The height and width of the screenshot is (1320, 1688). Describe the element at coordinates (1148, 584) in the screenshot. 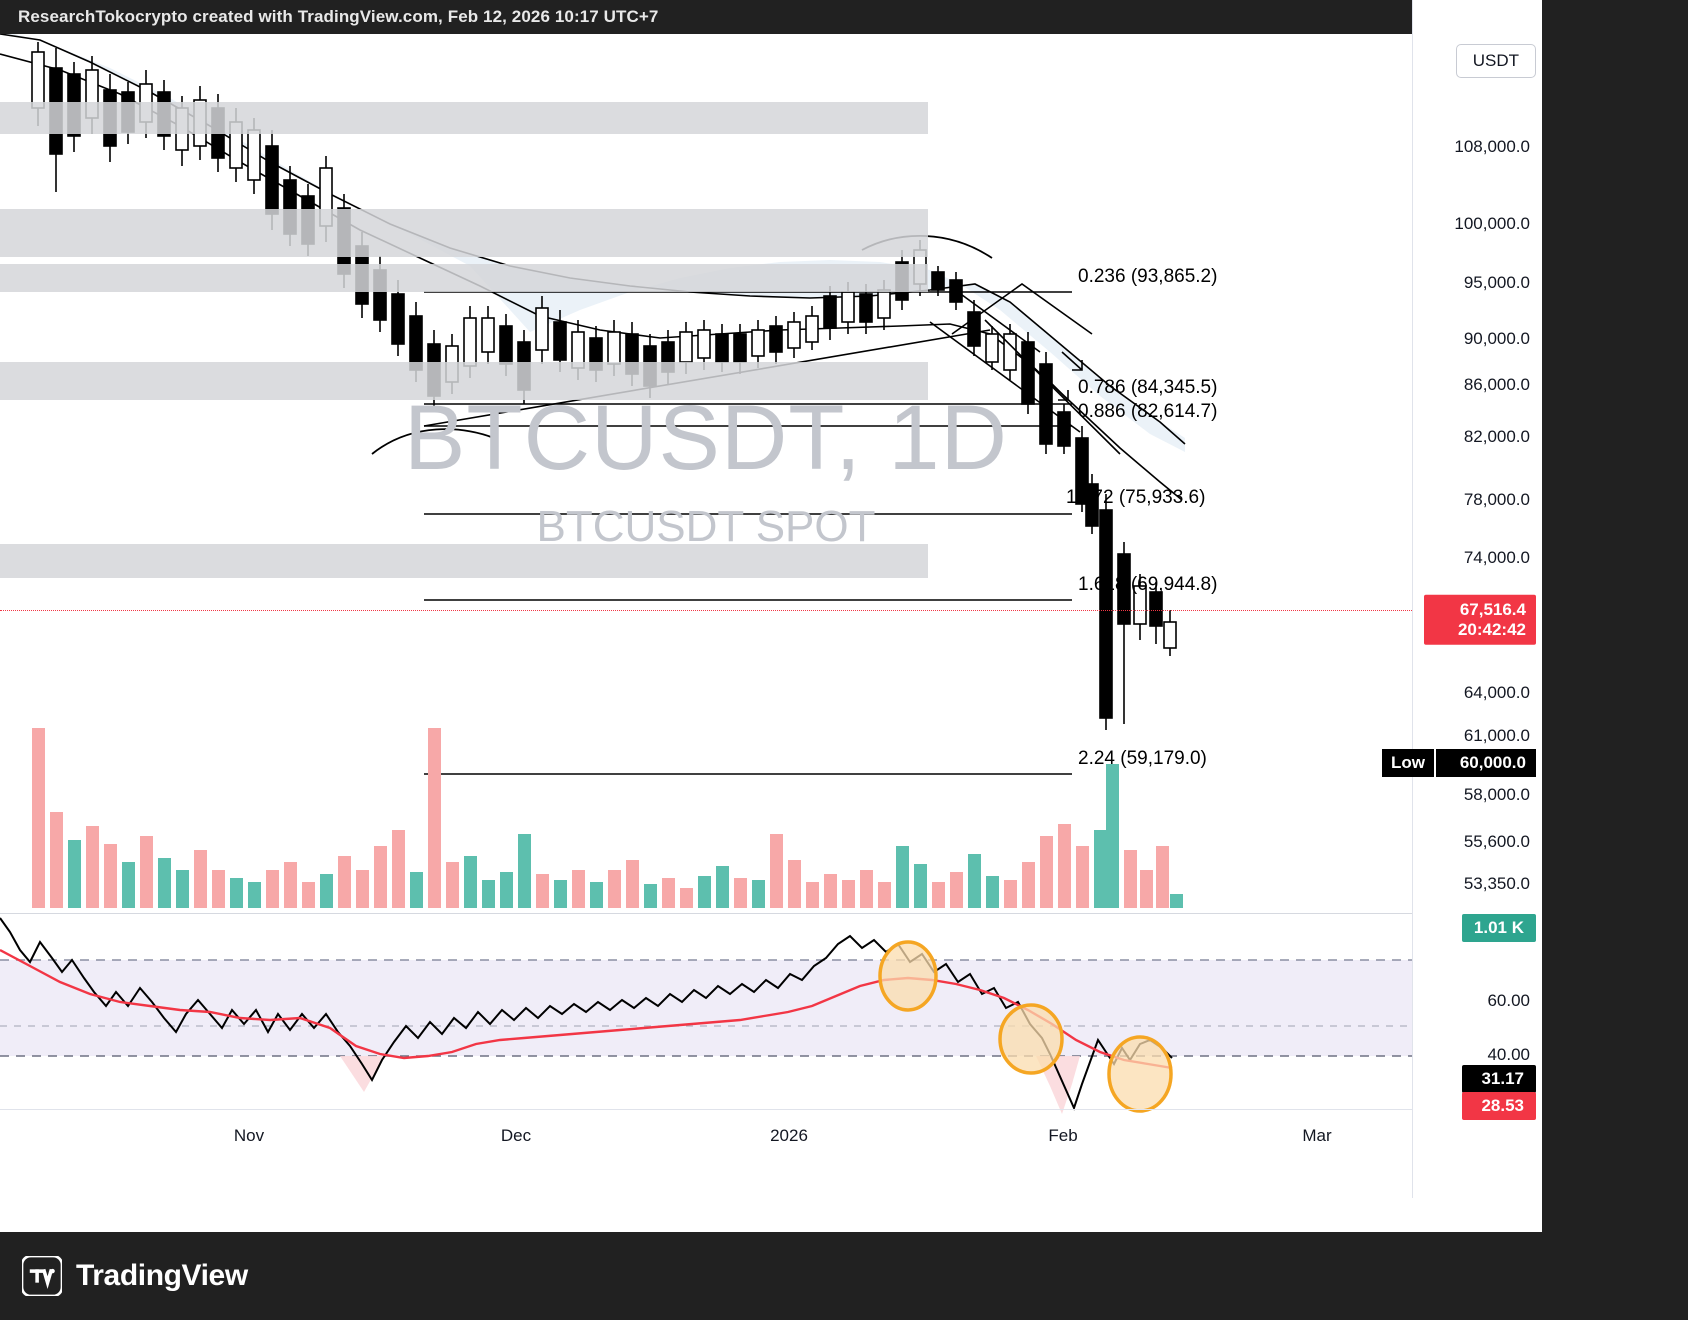

I see `fib-label-1618: 1.618 (69,944.8)` at that location.